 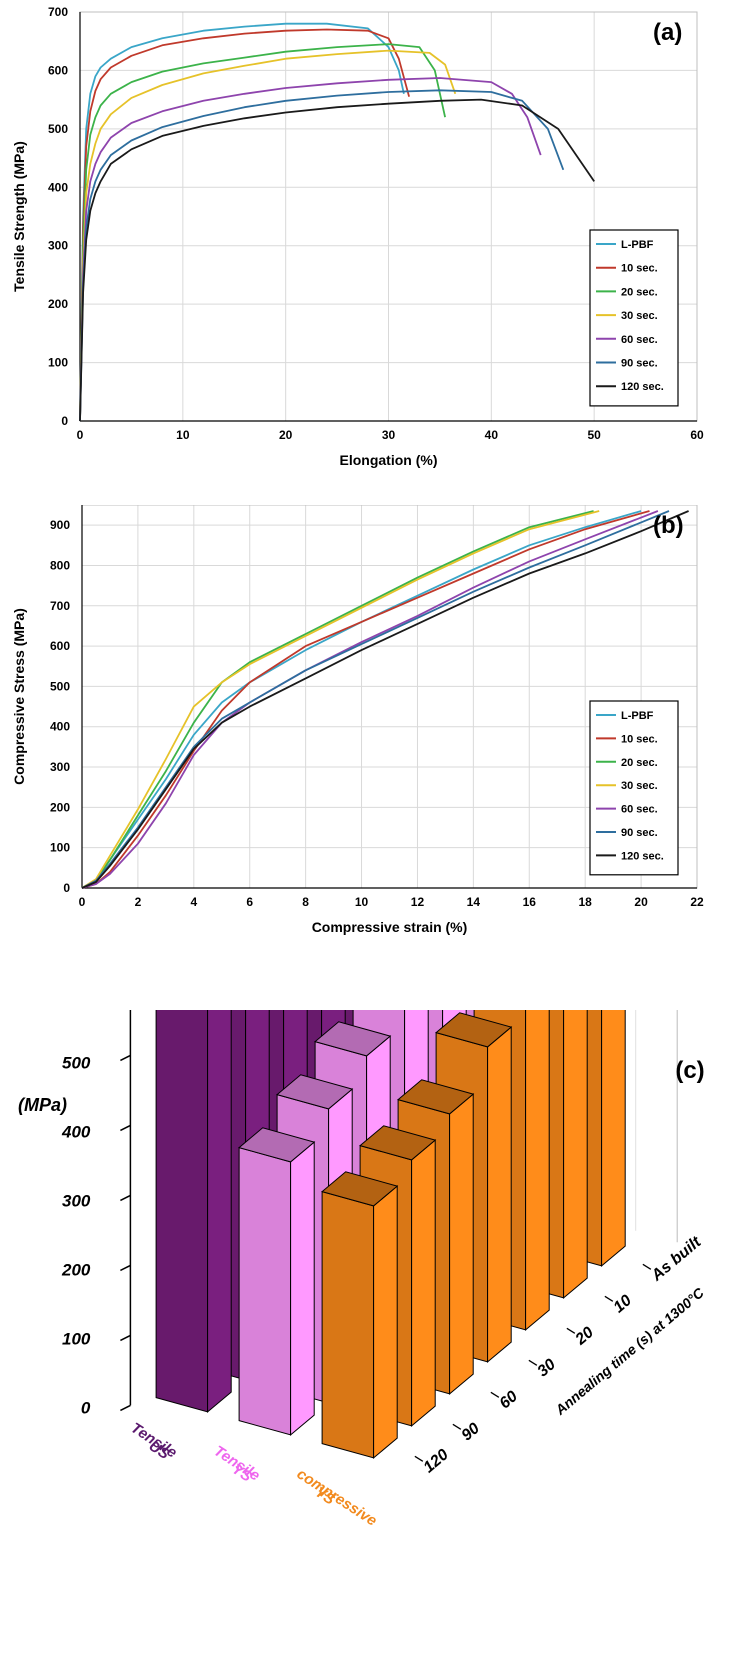 What do you see at coordinates (305, 902) in the screenshot?
I see `x-tick-label: 8` at bounding box center [305, 902].